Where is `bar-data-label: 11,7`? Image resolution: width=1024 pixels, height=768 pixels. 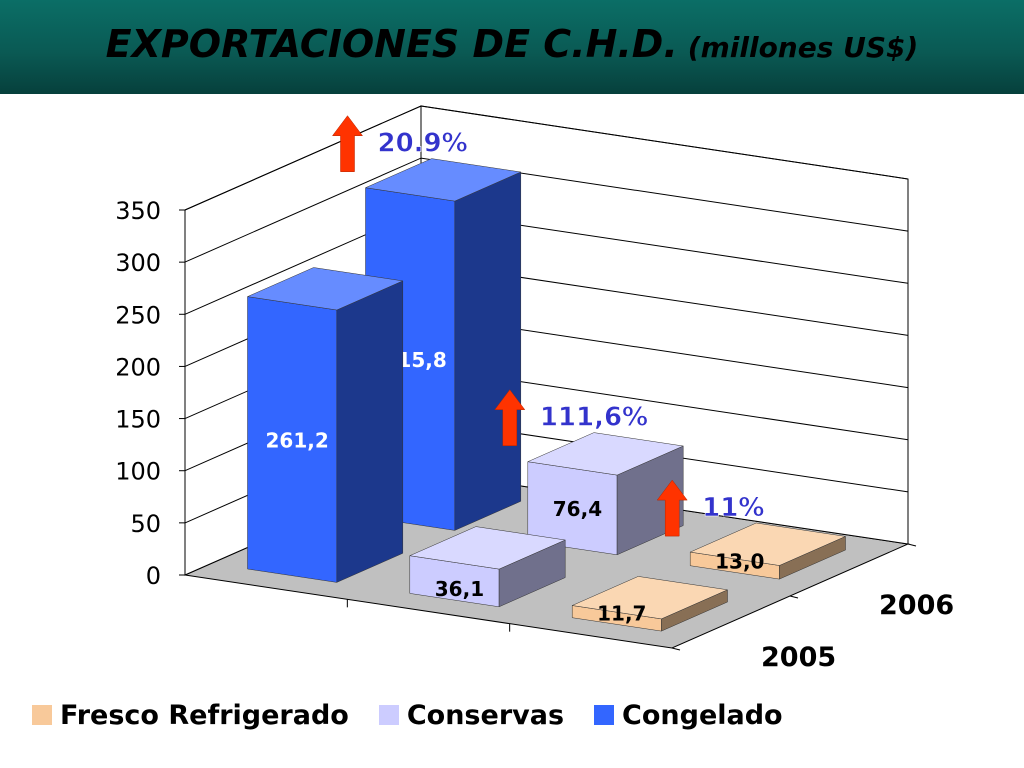 bar-data-label: 11,7 is located at coordinates (621, 613).